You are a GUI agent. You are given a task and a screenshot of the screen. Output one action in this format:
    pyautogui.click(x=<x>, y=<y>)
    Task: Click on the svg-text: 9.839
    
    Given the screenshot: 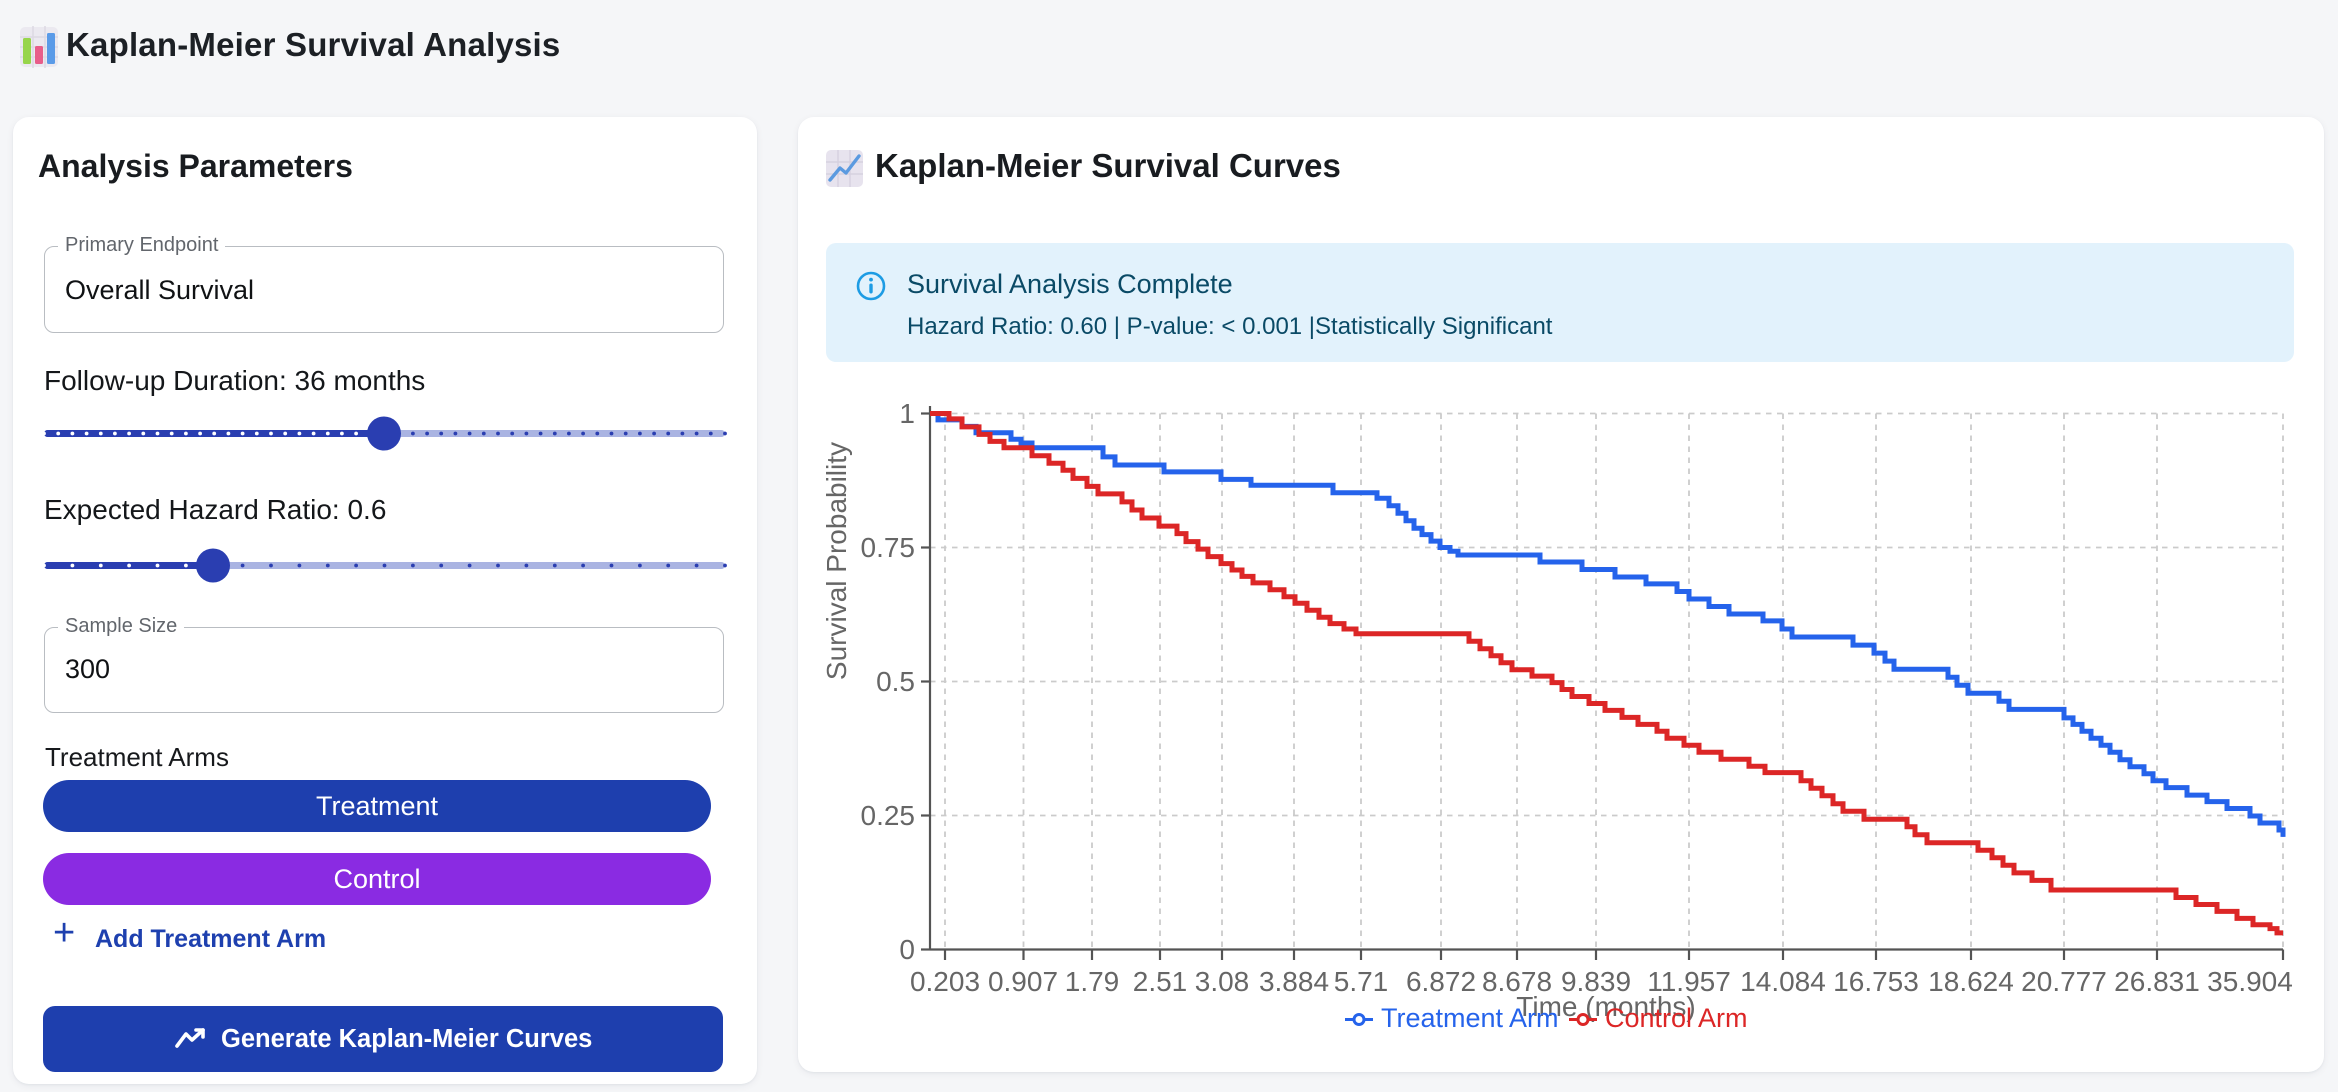 What is the action you would take?
    pyautogui.click(x=1596, y=981)
    